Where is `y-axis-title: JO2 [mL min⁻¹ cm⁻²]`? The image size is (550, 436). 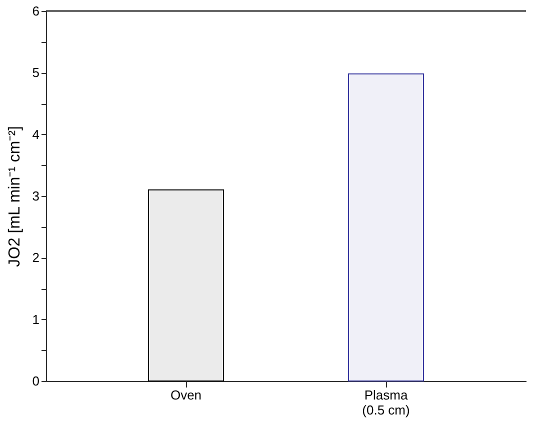 y-axis-title: JO2 [mL min⁻¹ cm⁻²] is located at coordinates (15, 196).